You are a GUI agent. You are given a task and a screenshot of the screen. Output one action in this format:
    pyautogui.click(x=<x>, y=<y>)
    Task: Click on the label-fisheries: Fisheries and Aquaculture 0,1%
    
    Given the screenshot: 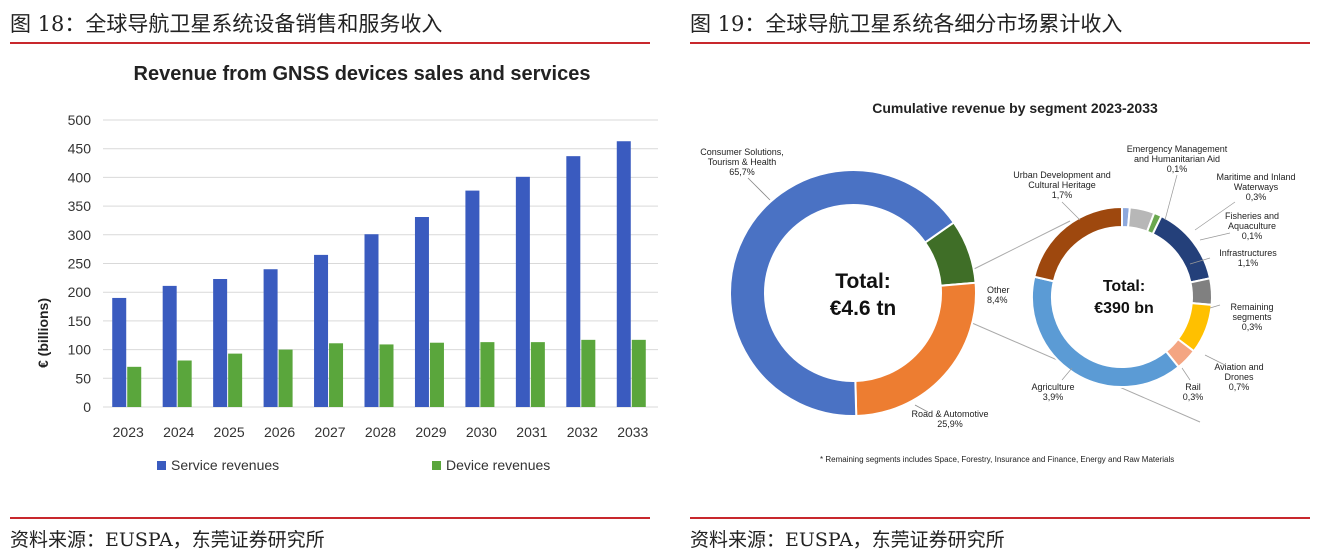 What is the action you would take?
    pyautogui.click(x=1252, y=226)
    